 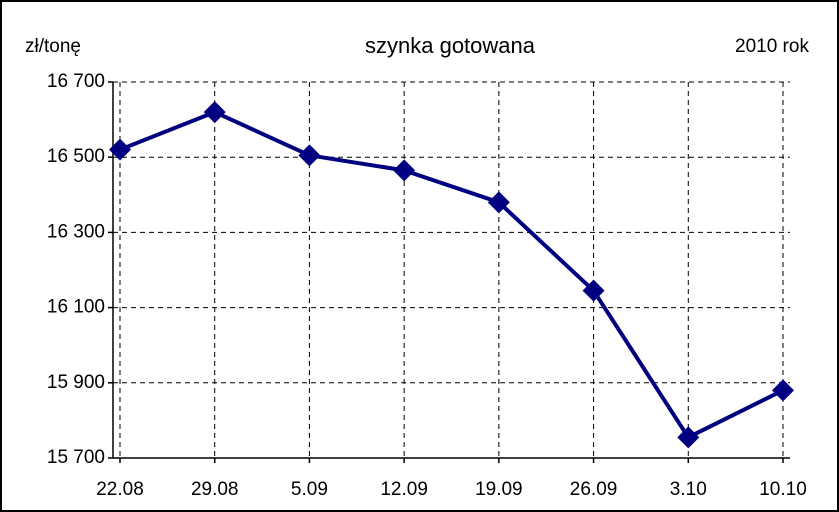 What do you see at coordinates (76, 457) in the screenshot?
I see `y-tick-label: 15 700` at bounding box center [76, 457].